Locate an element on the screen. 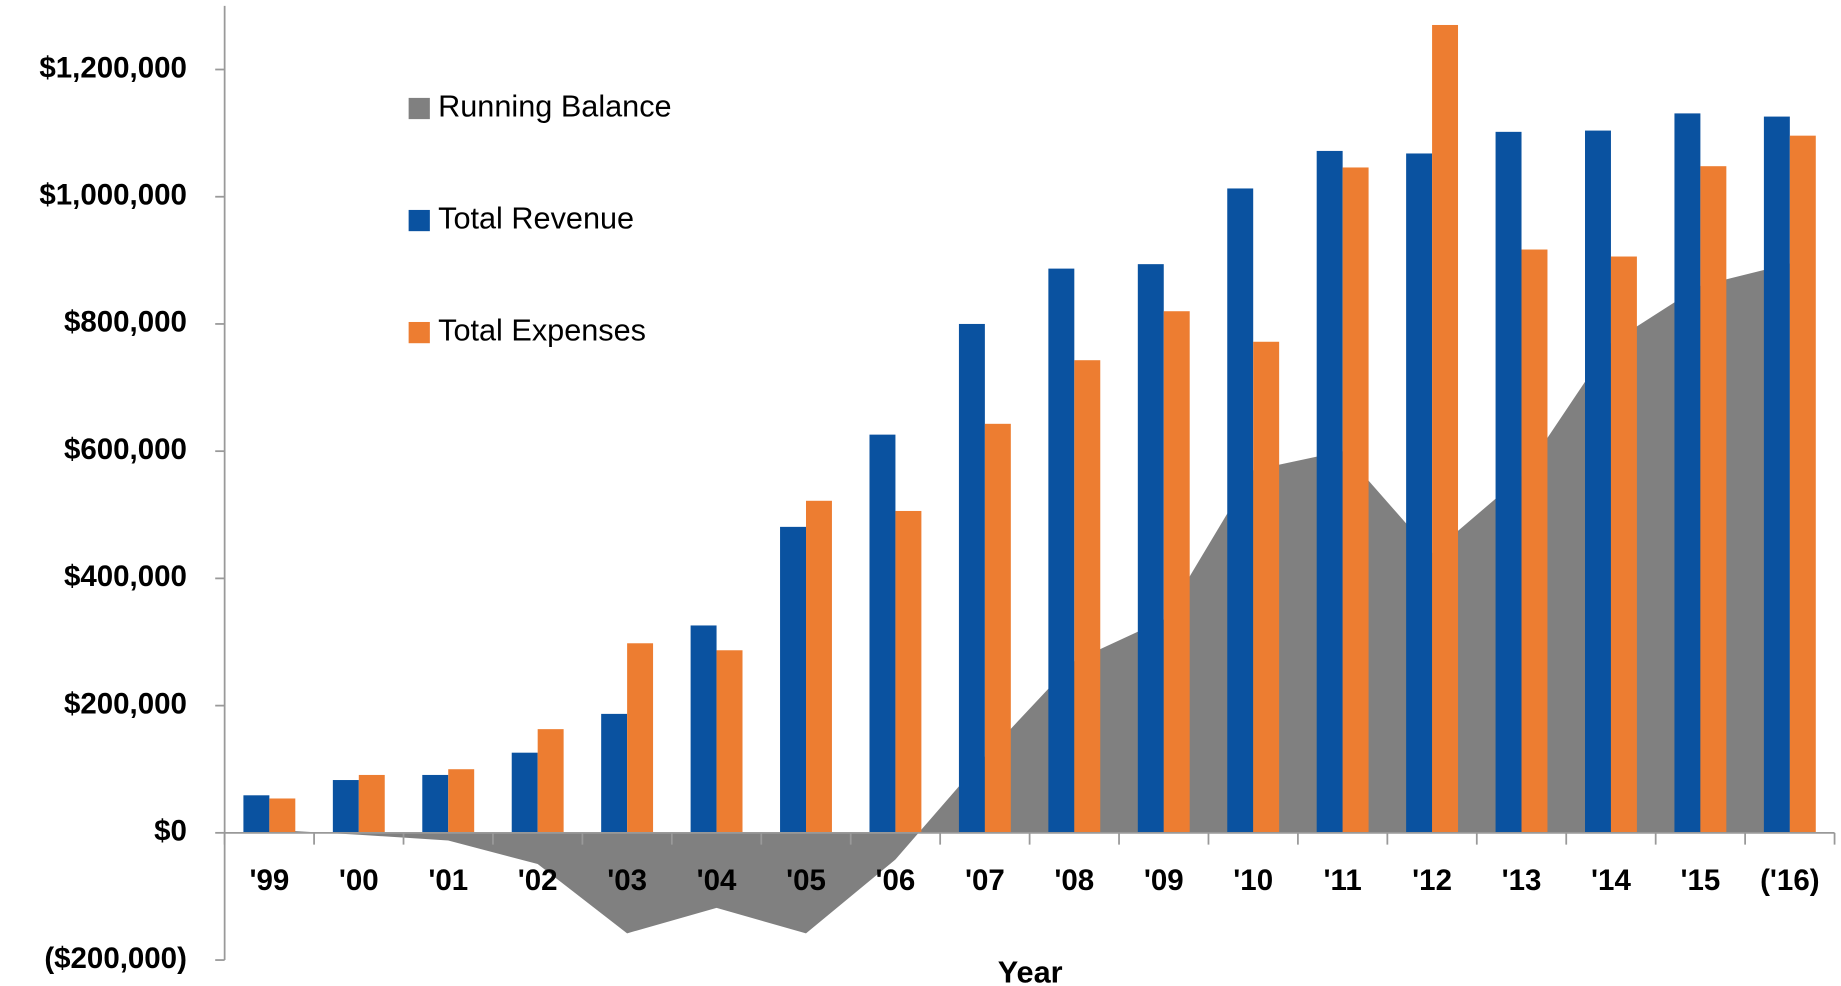  x-tick-label: '99 is located at coordinates (269, 880).